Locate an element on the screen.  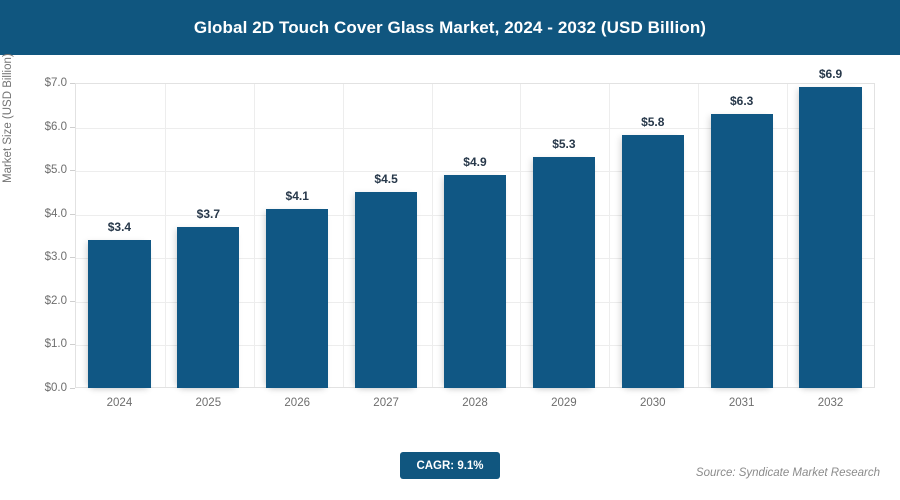
bar-group: $5.8 is located at coordinates (652, 235).